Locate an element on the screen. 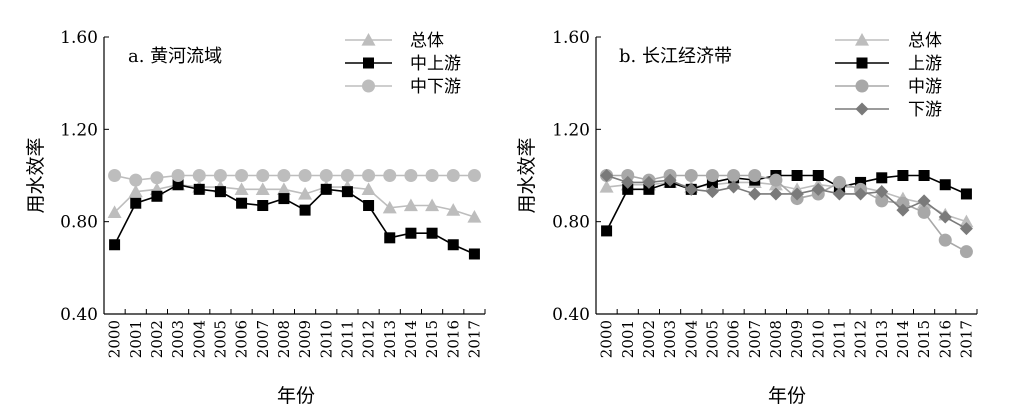  legend-entry: 中游 is located at coordinates (888, 87).